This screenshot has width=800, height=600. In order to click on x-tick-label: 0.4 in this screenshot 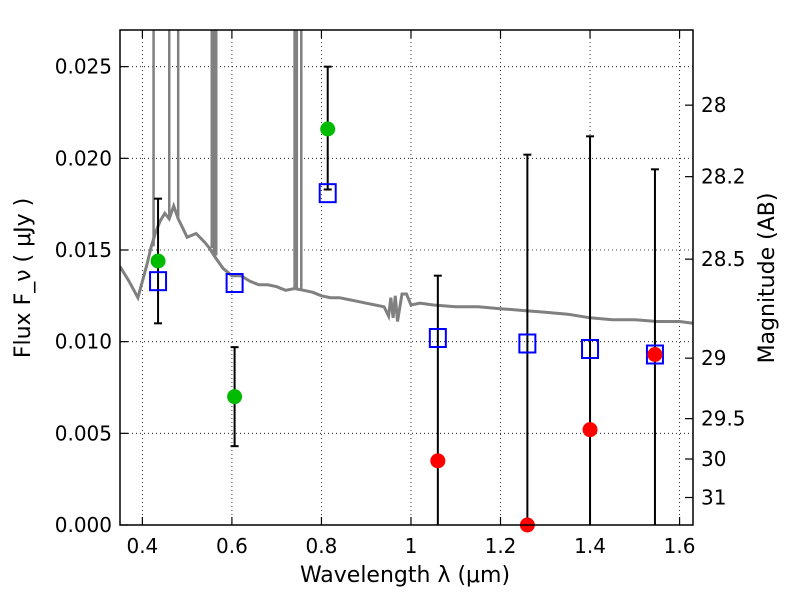, I will do `click(142, 546)`.